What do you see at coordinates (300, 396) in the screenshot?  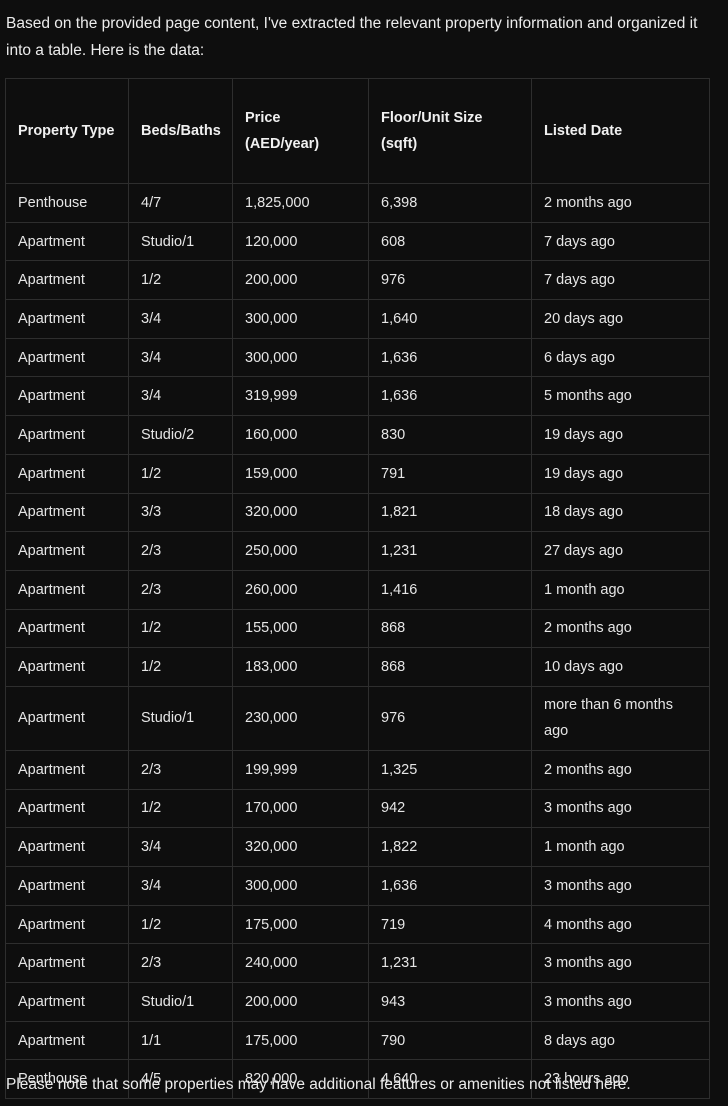 I see `cell-price: 319,999` at bounding box center [300, 396].